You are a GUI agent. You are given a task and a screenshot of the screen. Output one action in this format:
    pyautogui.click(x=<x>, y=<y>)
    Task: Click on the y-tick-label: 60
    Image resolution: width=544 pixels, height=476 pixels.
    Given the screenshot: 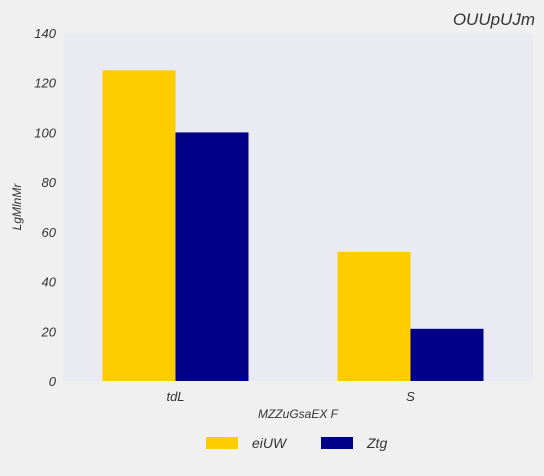 What is the action you would take?
    pyautogui.click(x=49, y=232)
    